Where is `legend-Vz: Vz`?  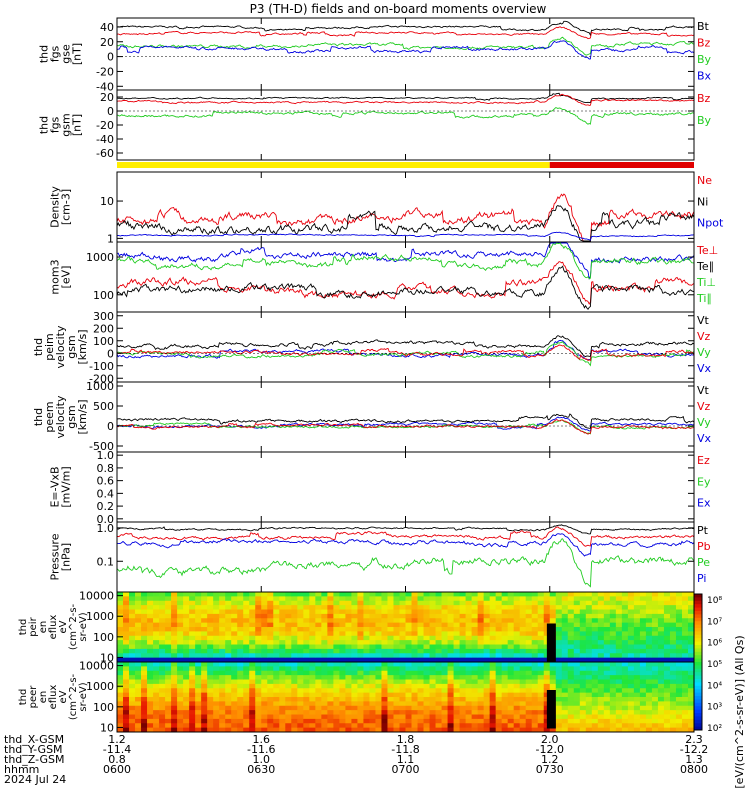 legend-Vz: Vz is located at coordinates (704, 336).